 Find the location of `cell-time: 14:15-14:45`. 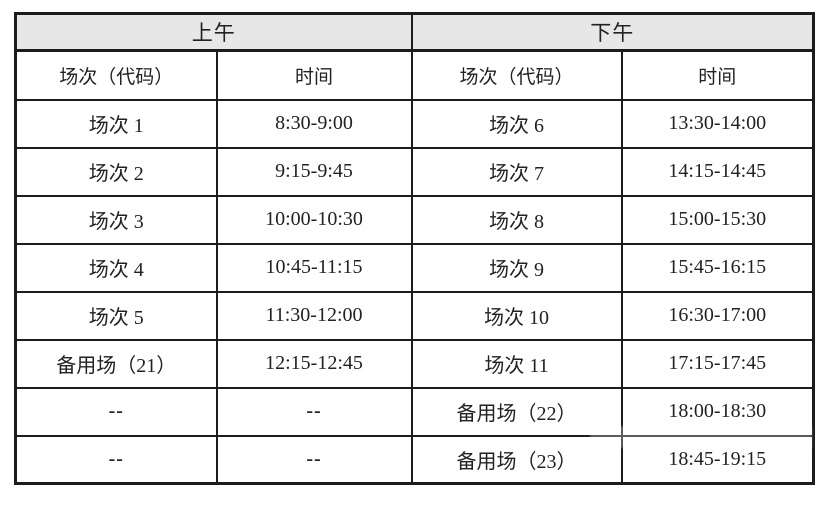

cell-time: 14:15-14:45 is located at coordinates (717, 171).